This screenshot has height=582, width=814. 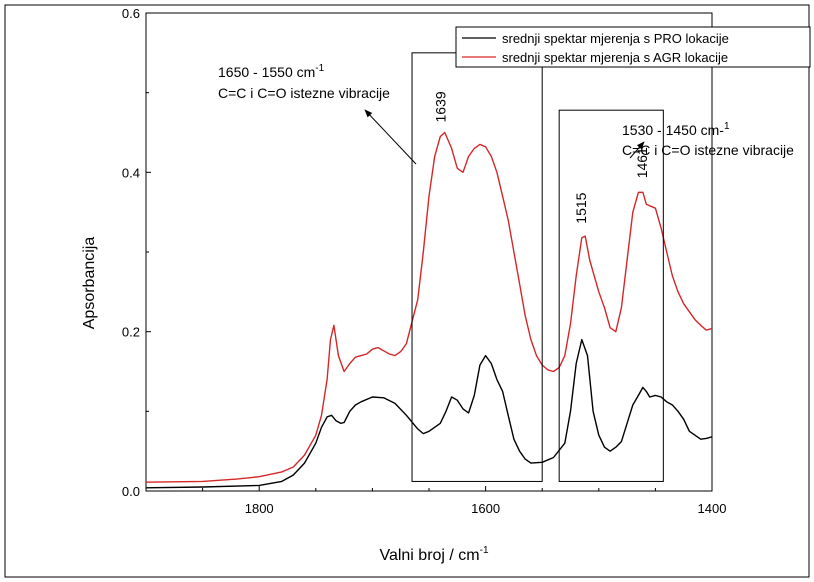 What do you see at coordinates (89, 283) in the screenshot?
I see `y-axis-title: Apsorbancija` at bounding box center [89, 283].